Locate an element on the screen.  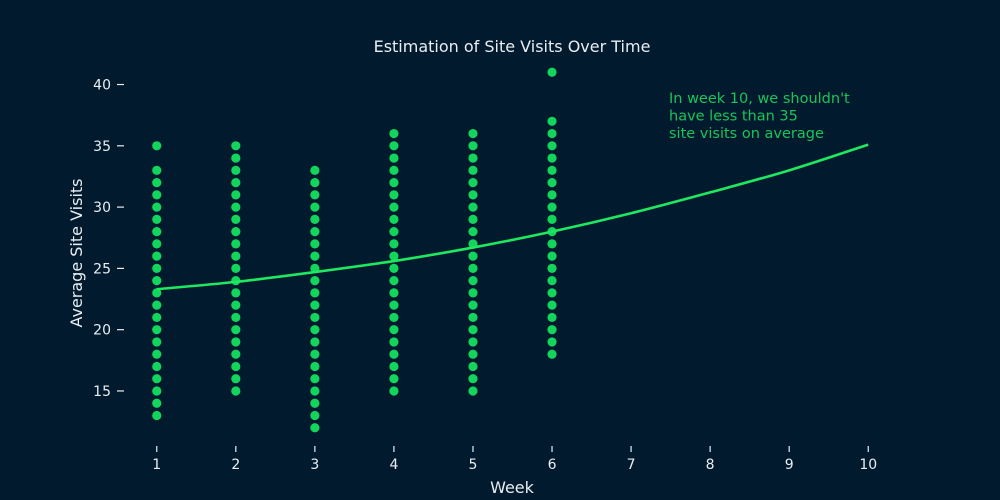
x-tick-label: 10 is located at coordinates (868, 465).